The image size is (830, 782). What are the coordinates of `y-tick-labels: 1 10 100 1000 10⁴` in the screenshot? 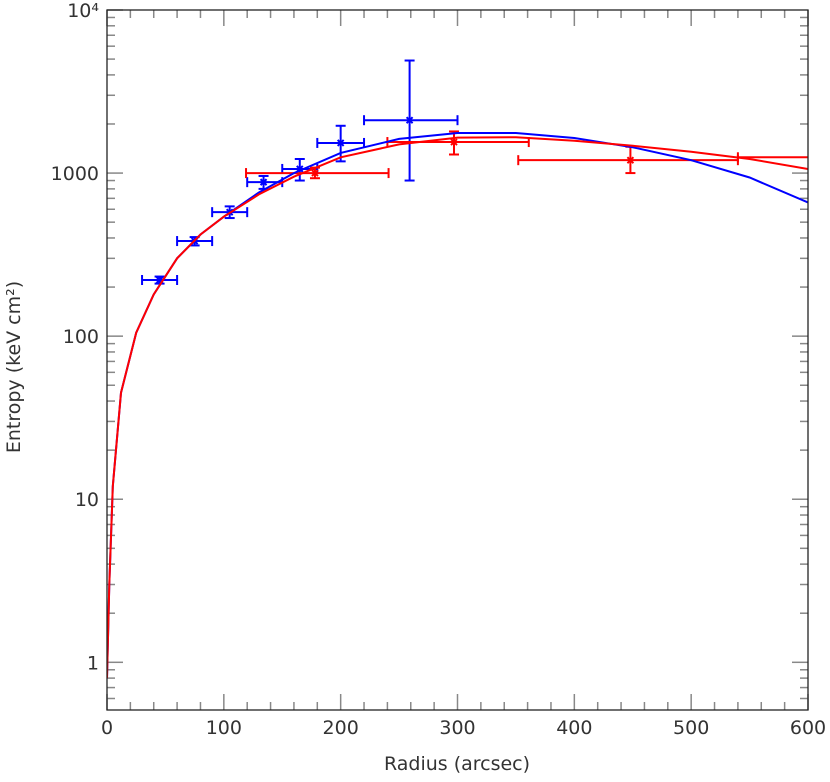 It's located at (75, 337).